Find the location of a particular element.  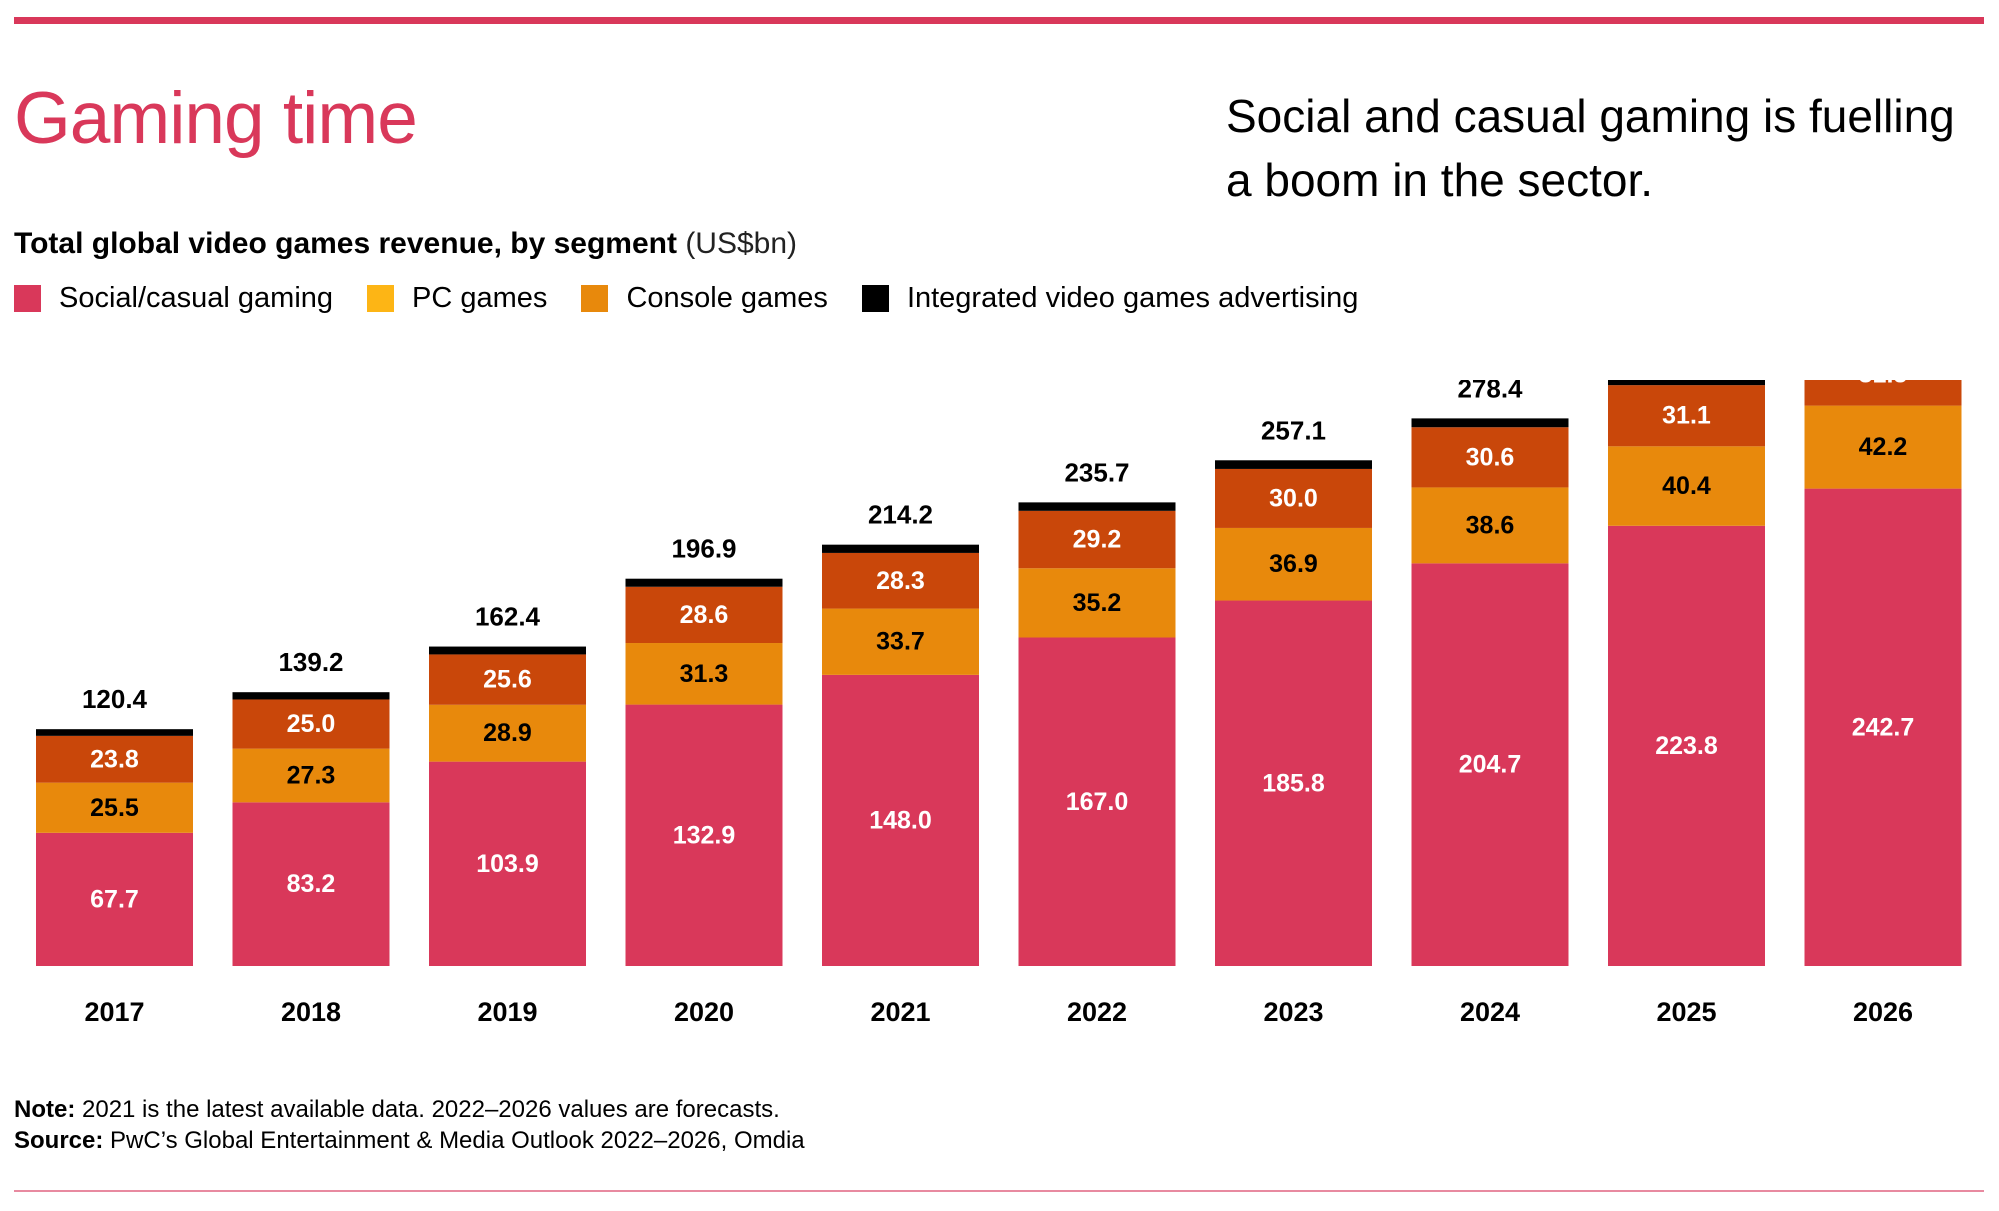

x-tick-label-2023: 2023 is located at coordinates (1293, 1012).